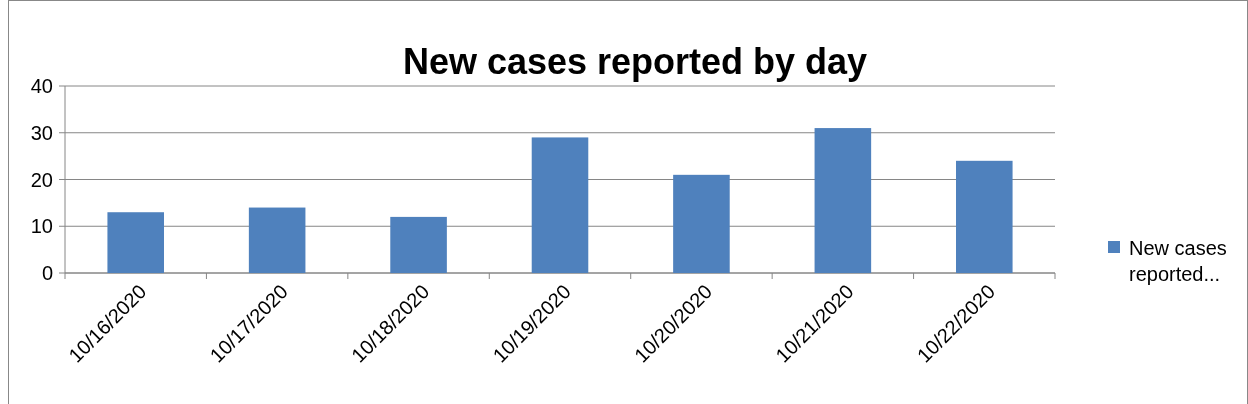 This screenshot has height=404, width=1248. Describe the element at coordinates (41, 132) in the screenshot. I see `y-tick-label: 30` at that location.